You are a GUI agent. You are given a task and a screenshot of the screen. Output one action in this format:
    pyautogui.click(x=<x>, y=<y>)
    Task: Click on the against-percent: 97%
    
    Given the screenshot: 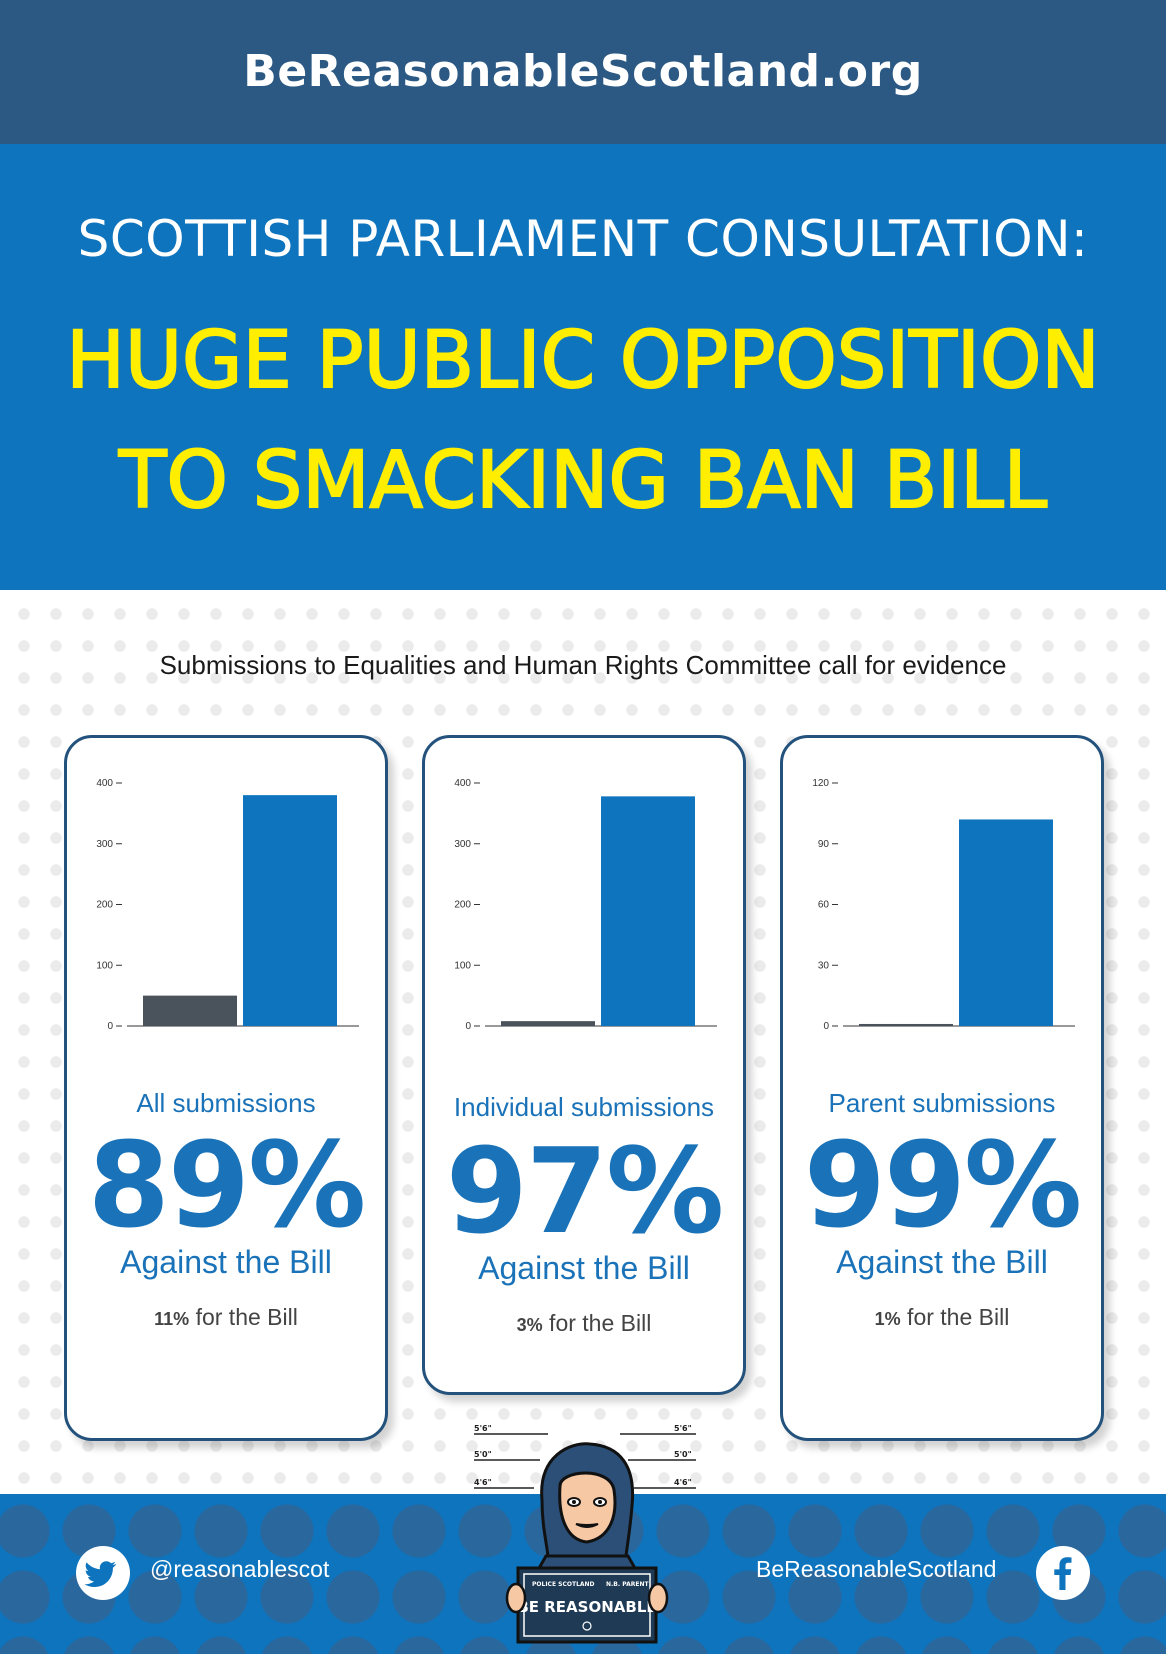 What is the action you would take?
    pyautogui.click(x=584, y=1191)
    